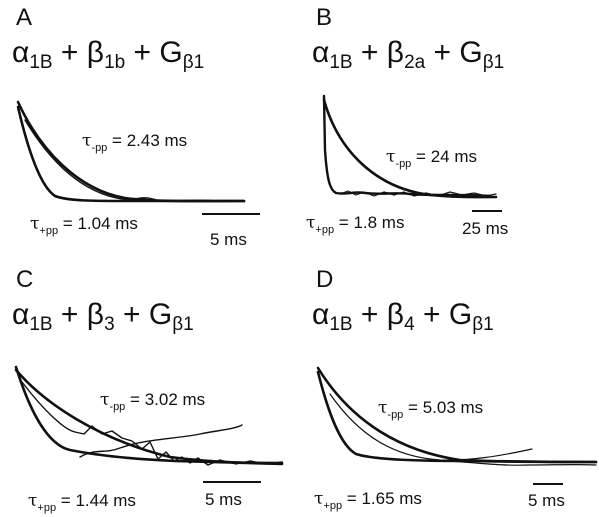  Describe the element at coordinates (485, 228) in the screenshot. I see `scale-bar-label: 25 ms` at that location.